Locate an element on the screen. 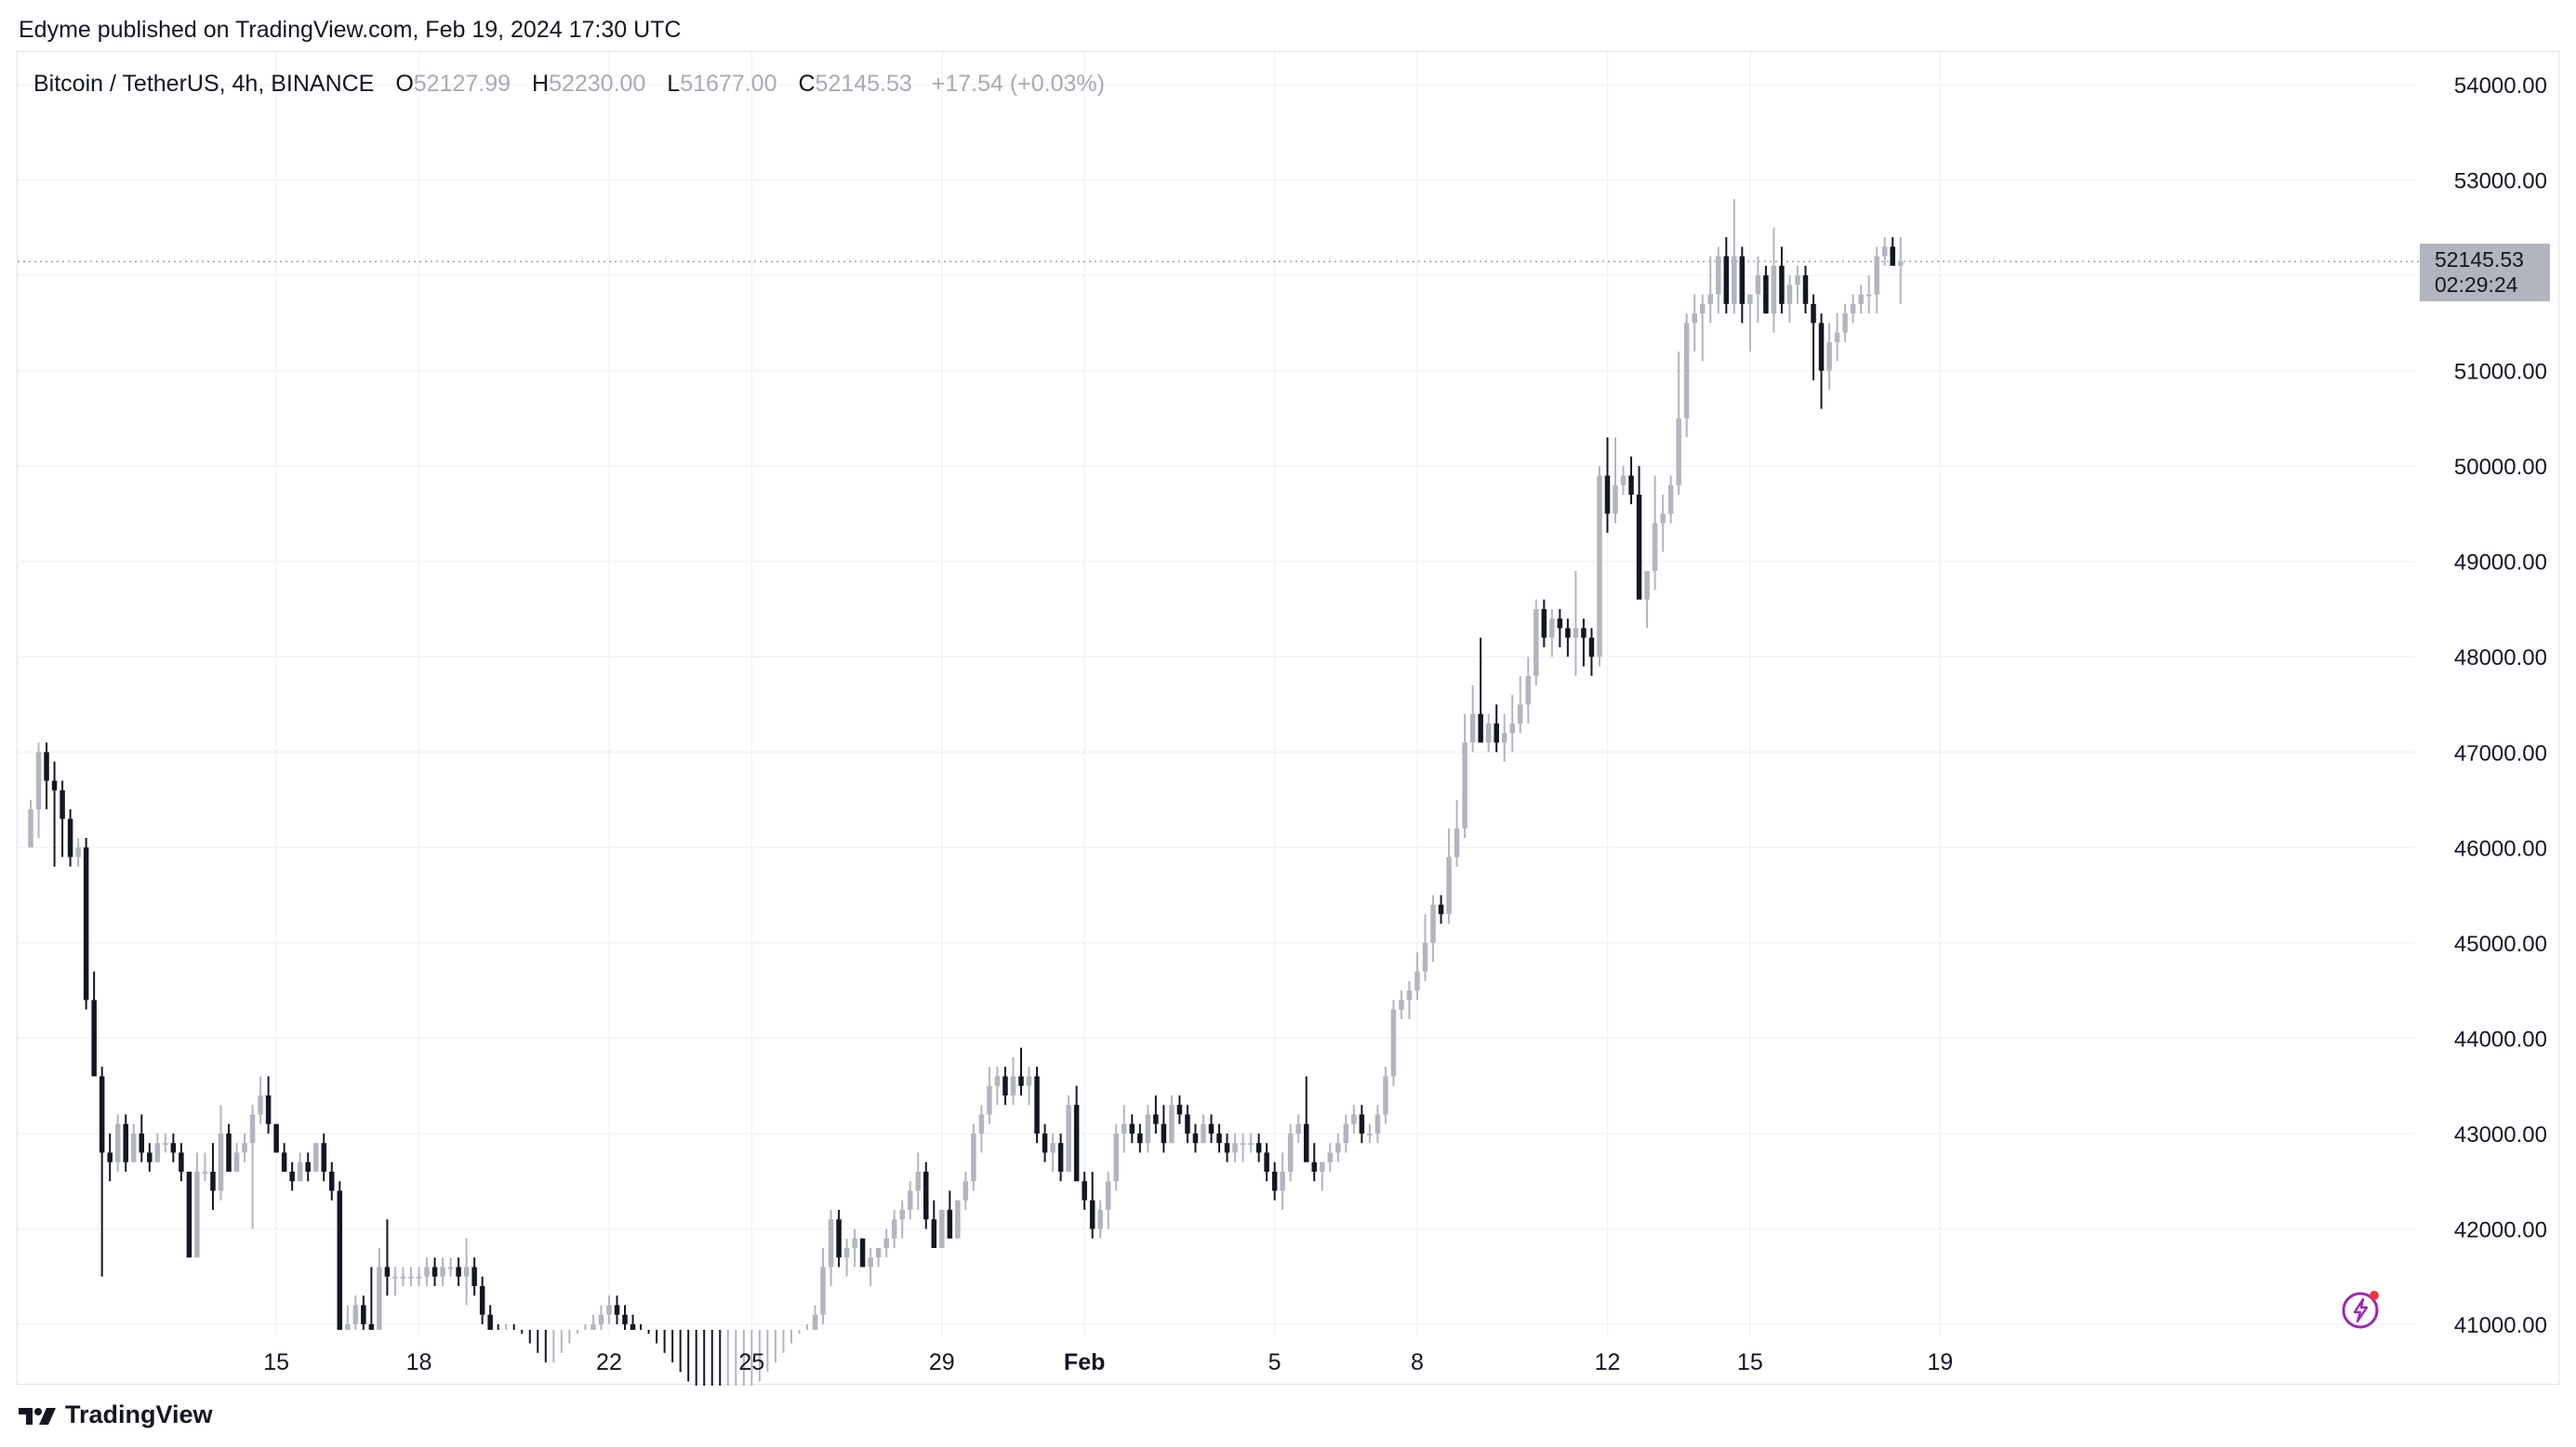  tradingview-logo: TradingView is located at coordinates (116, 1415).